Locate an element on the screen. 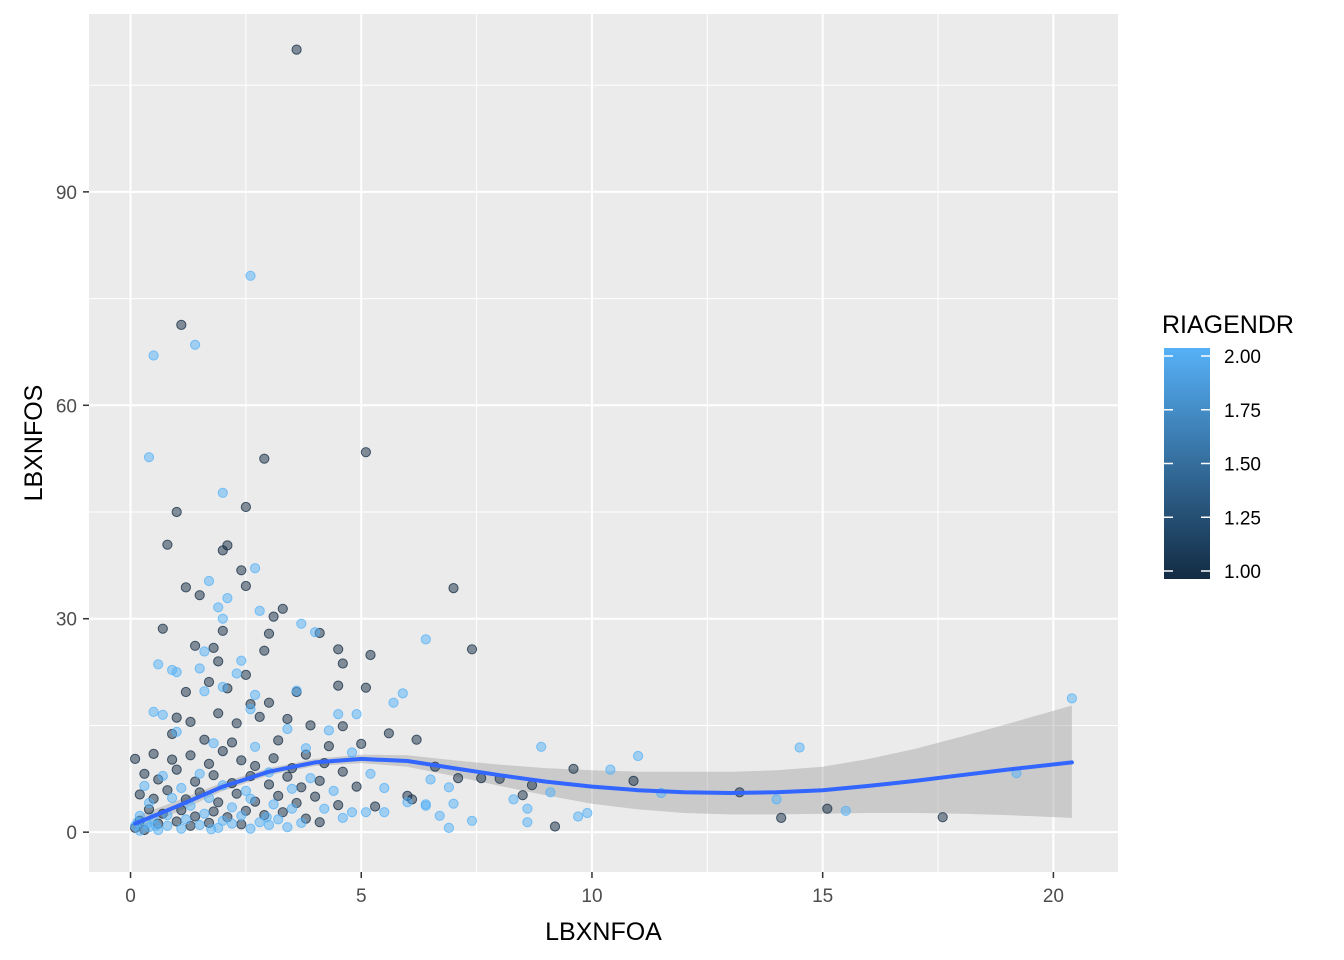  x-tick-label: 0 is located at coordinates (130, 896).